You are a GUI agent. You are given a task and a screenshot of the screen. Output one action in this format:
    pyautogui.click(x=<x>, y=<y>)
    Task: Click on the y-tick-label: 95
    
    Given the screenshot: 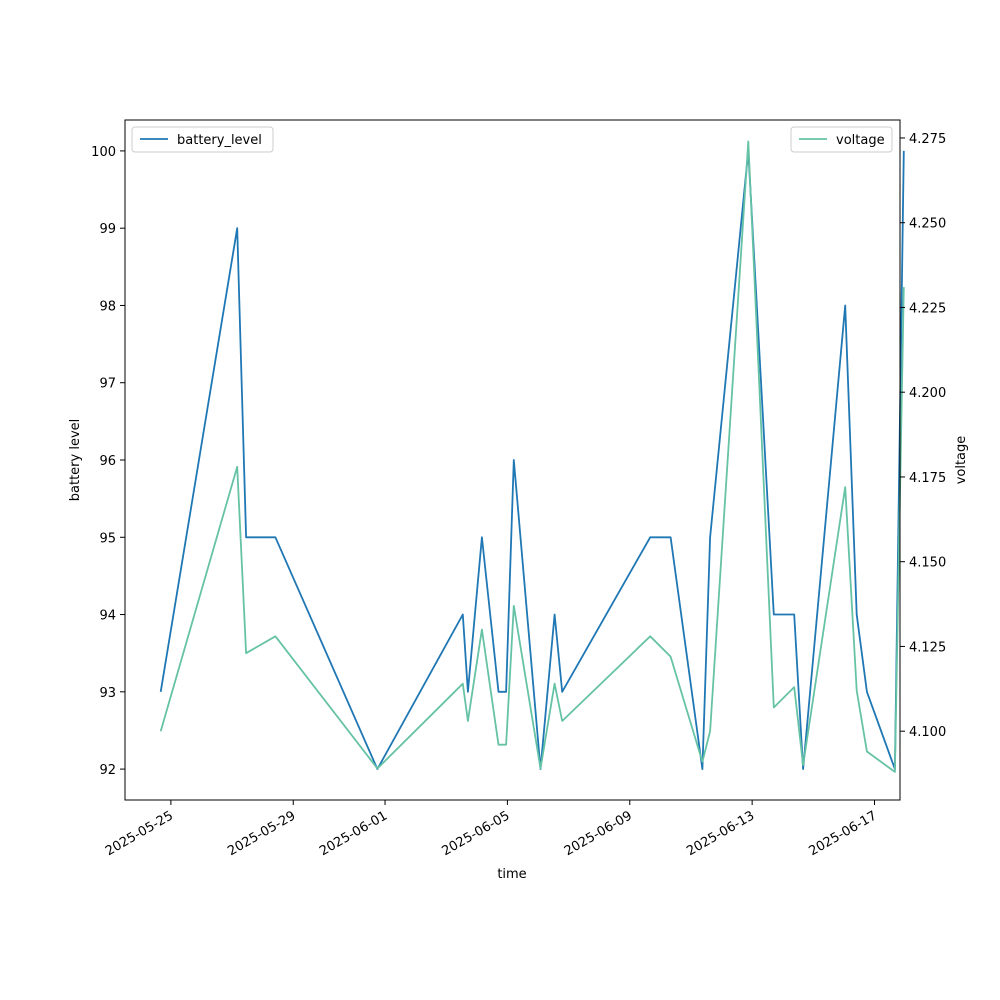 What is the action you would take?
    pyautogui.click(x=107, y=538)
    